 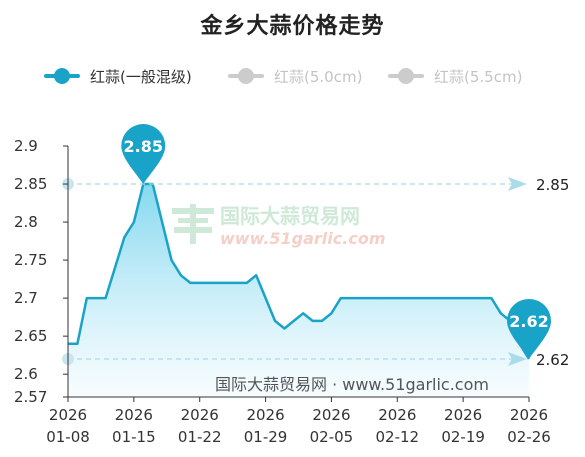 I want to click on y-tick-label: 2.85, so click(x=30, y=184).